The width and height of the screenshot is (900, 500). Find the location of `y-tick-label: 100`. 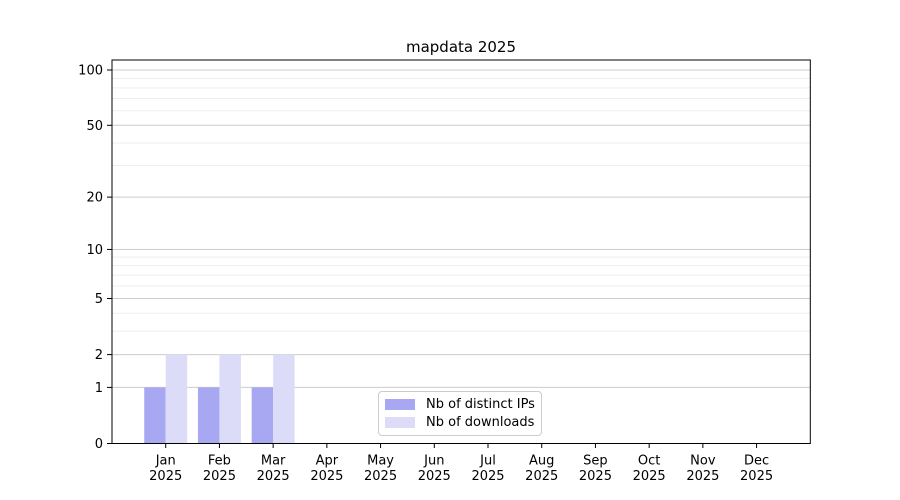

y-tick-label: 100 is located at coordinates (90, 71).